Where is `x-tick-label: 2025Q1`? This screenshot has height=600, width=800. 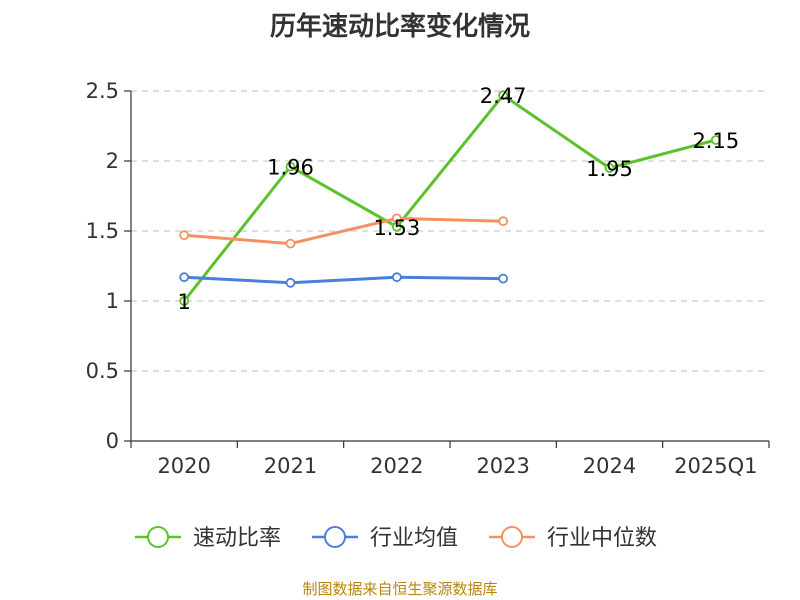 x-tick-label: 2025Q1 is located at coordinates (715, 466).